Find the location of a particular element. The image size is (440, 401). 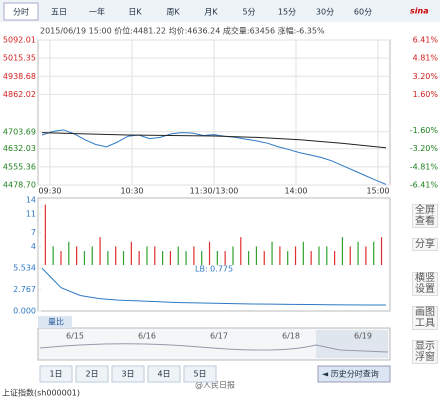

nav-date: 6/15 is located at coordinates (75, 336).